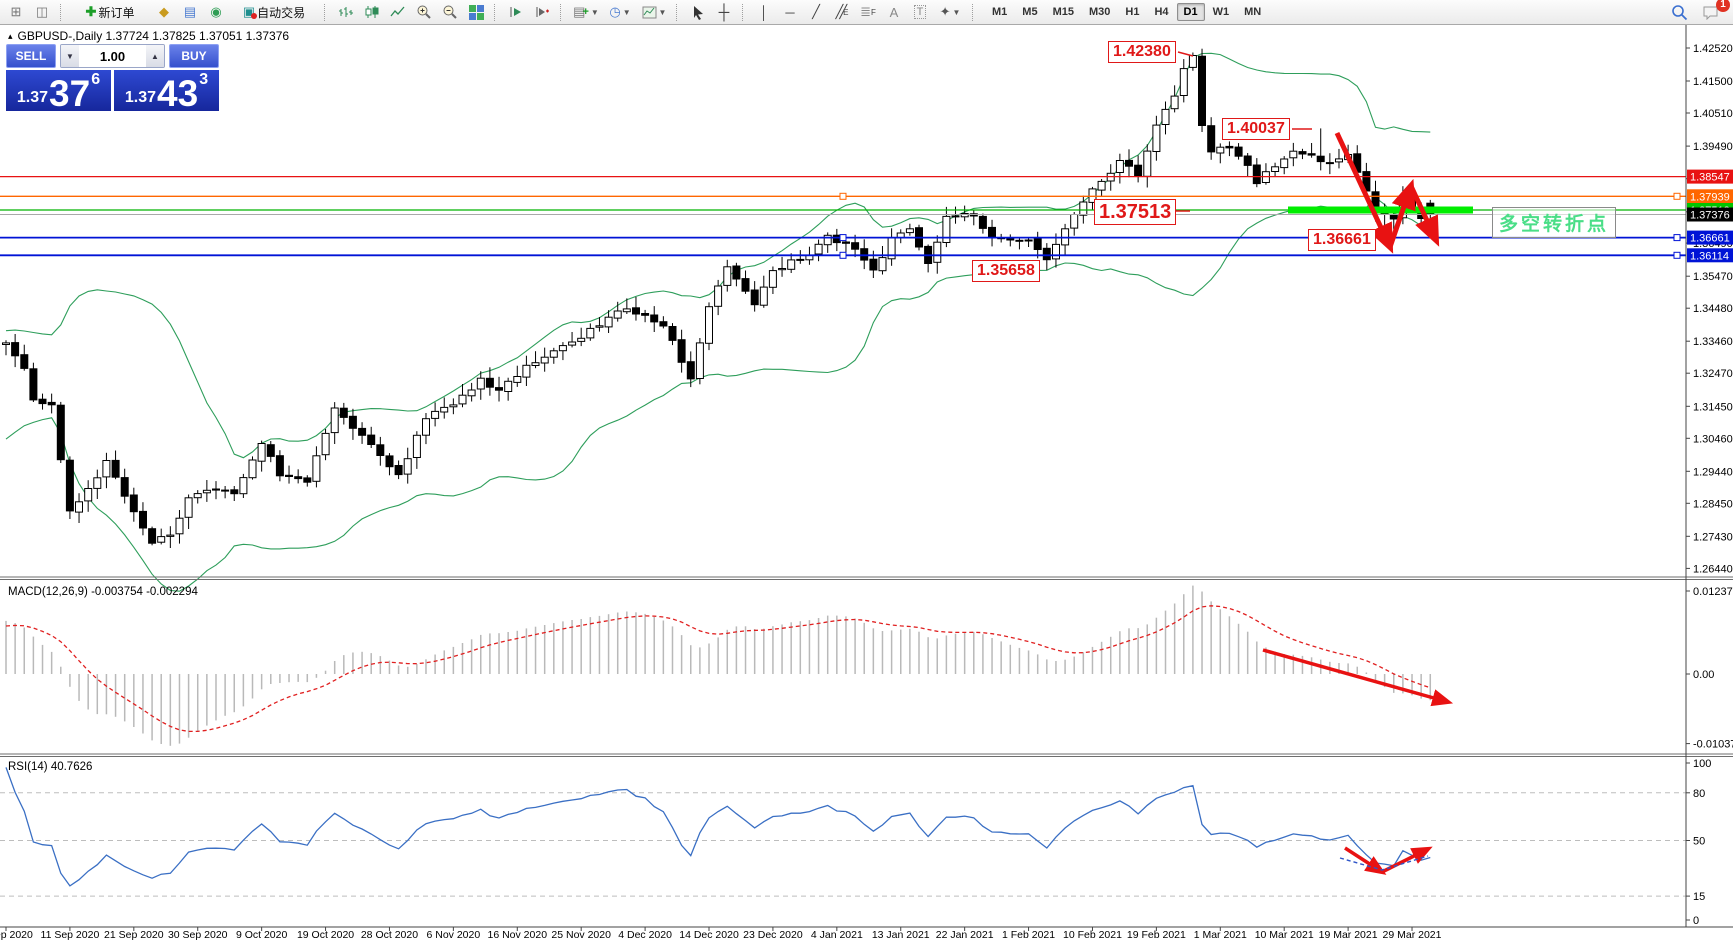 This screenshot has width=1733, height=940. Describe the element at coordinates (1135, 212) in the screenshot. I see `price-callout: 1.37513` at that location.